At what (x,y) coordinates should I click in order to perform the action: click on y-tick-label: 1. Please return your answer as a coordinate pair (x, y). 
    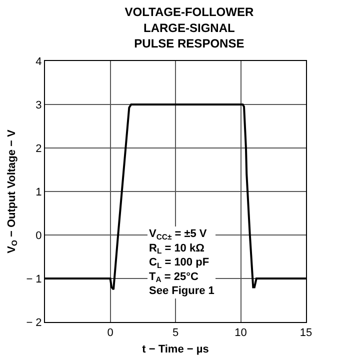
    Looking at the image, I should click on (39, 192).